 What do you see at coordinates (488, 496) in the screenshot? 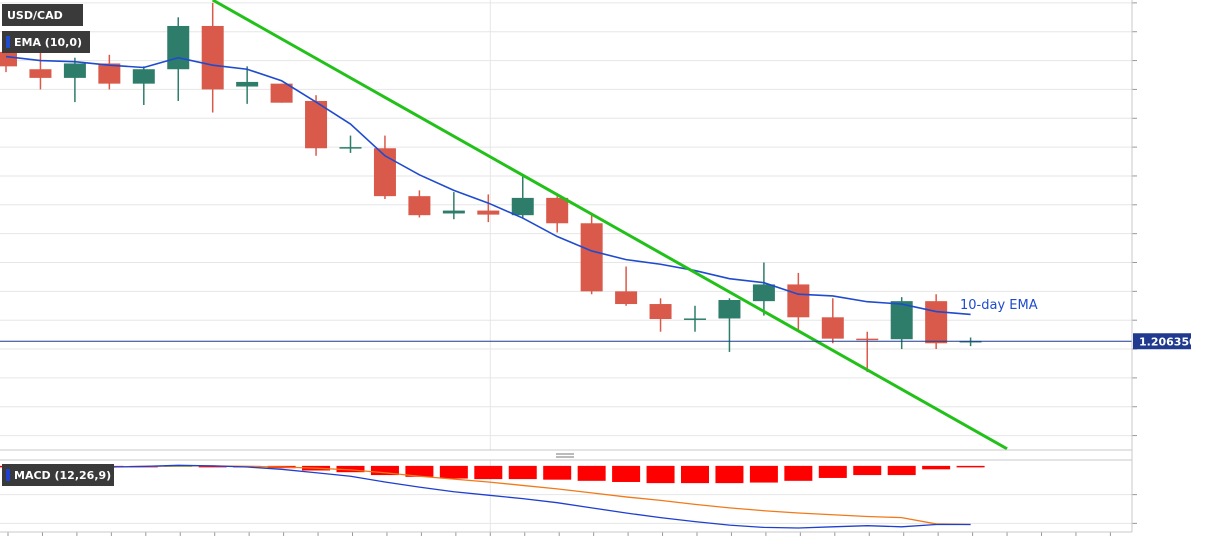
I see `macd-line` at bounding box center [488, 496].